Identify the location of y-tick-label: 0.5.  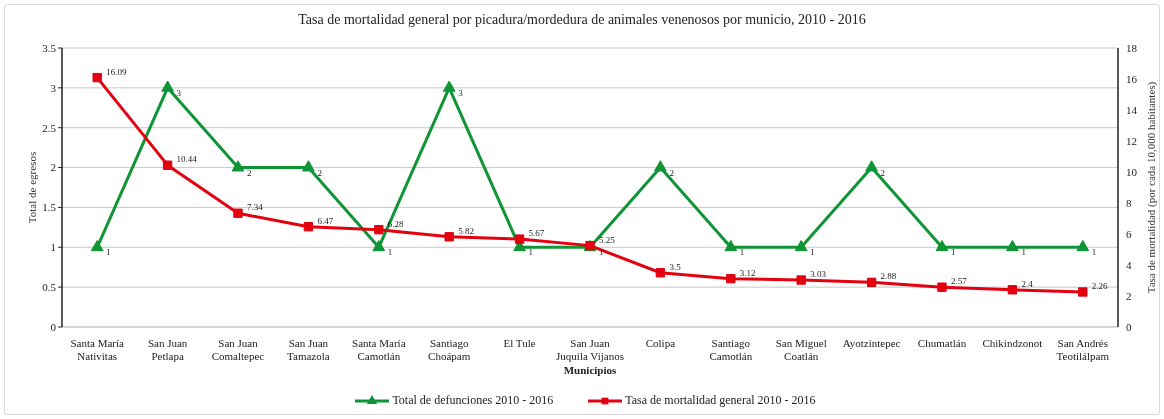
(49, 287).